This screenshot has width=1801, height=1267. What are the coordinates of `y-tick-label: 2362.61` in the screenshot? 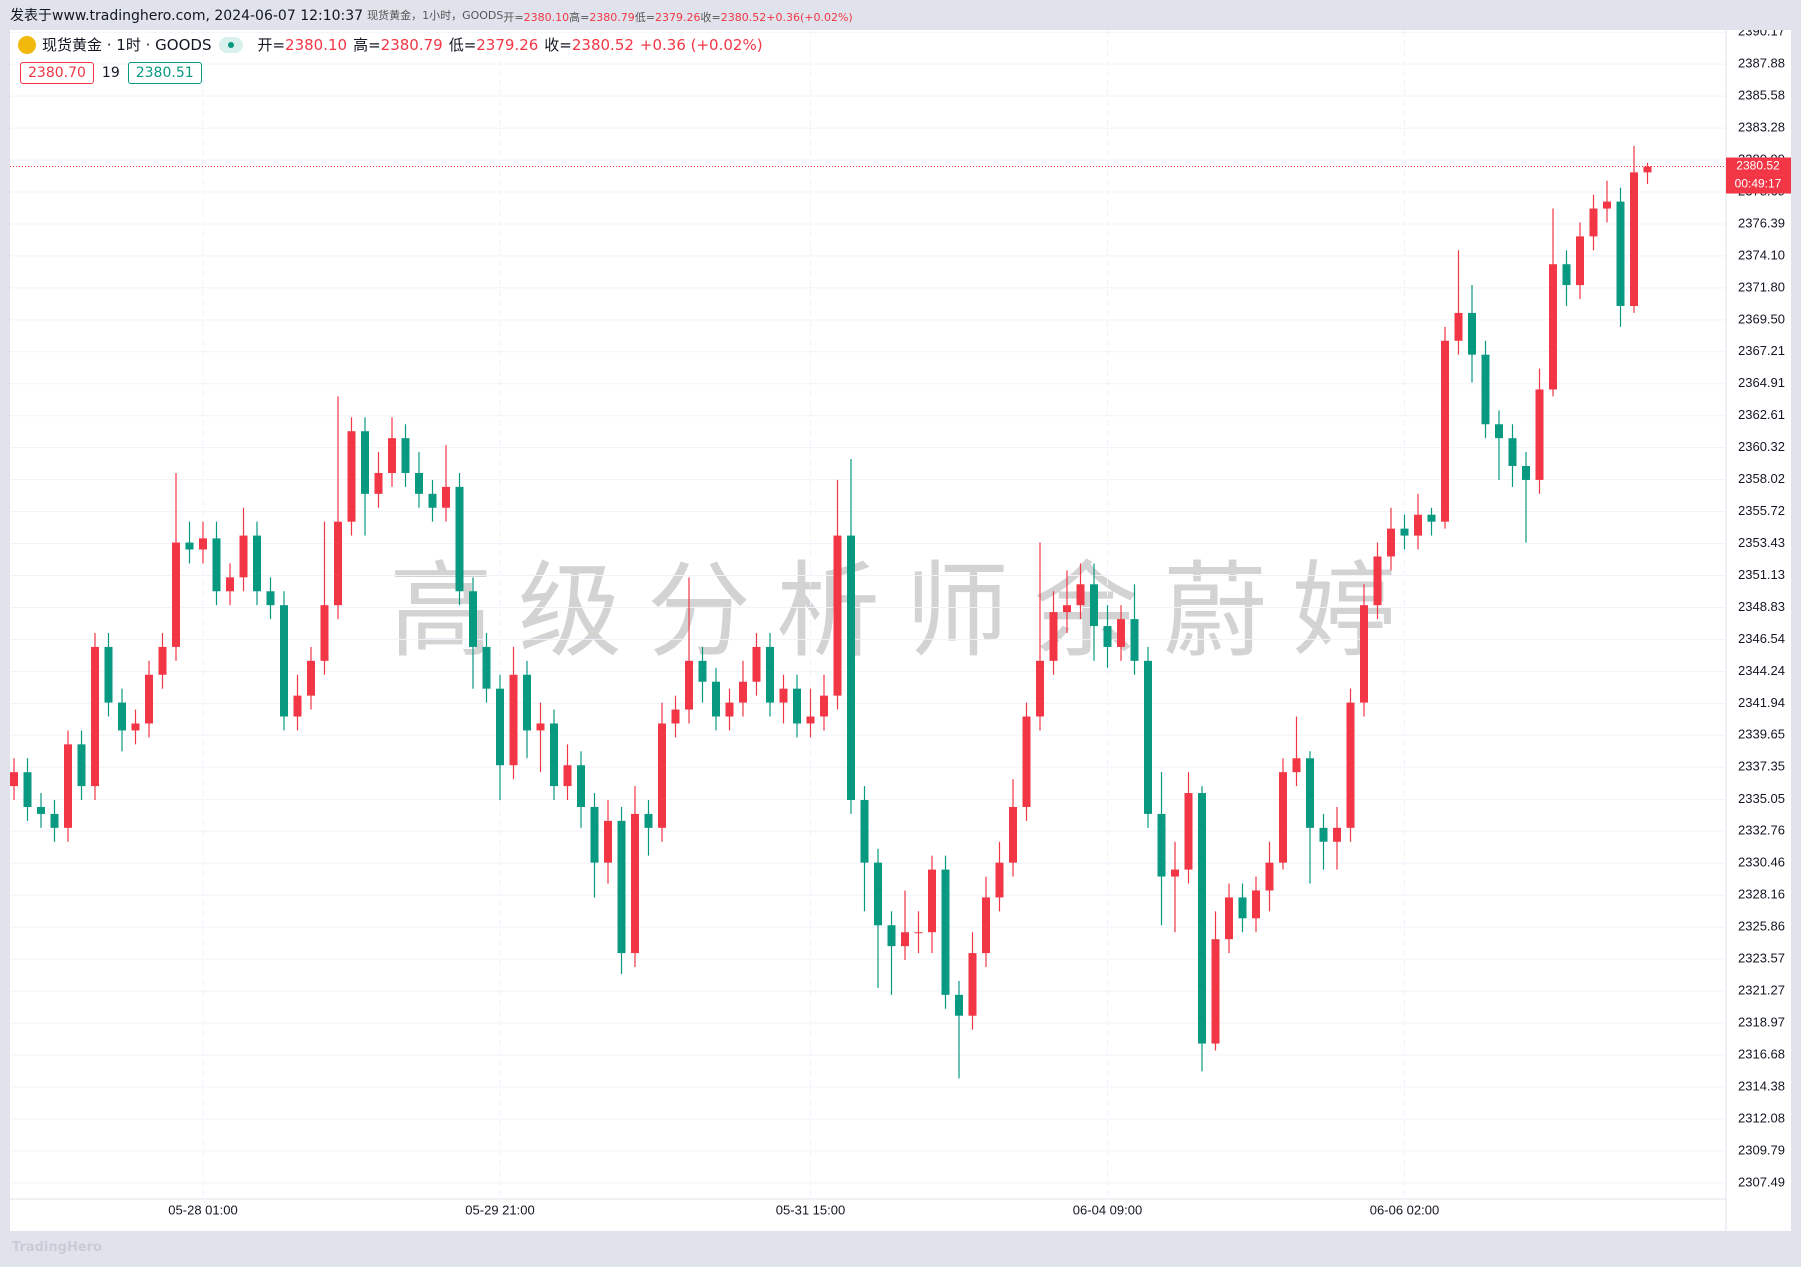 It's located at (1761, 414).